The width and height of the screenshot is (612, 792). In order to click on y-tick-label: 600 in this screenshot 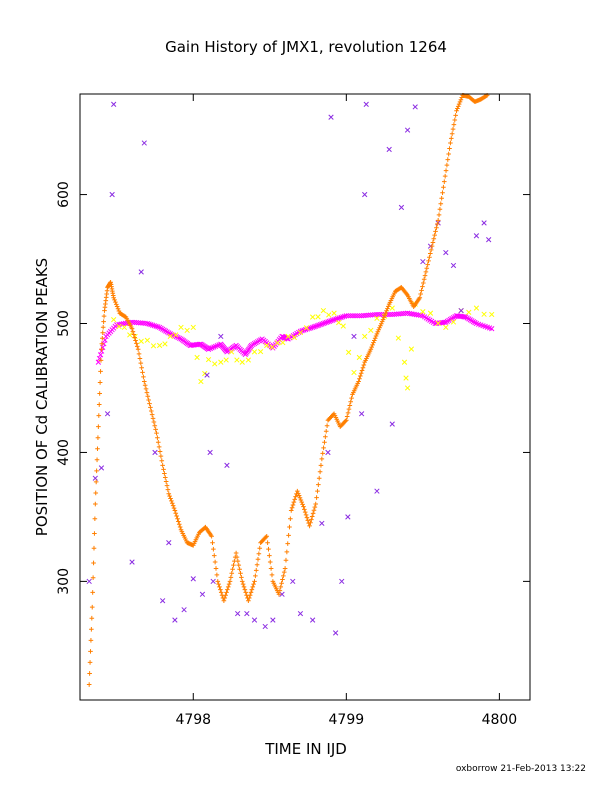, I will do `click(64, 194)`.